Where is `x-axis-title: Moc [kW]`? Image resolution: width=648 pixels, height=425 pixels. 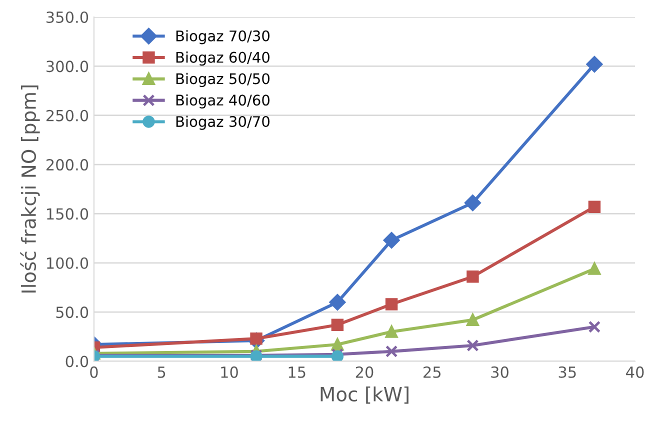 x-axis-title: Moc [kW] is located at coordinates (364, 395).